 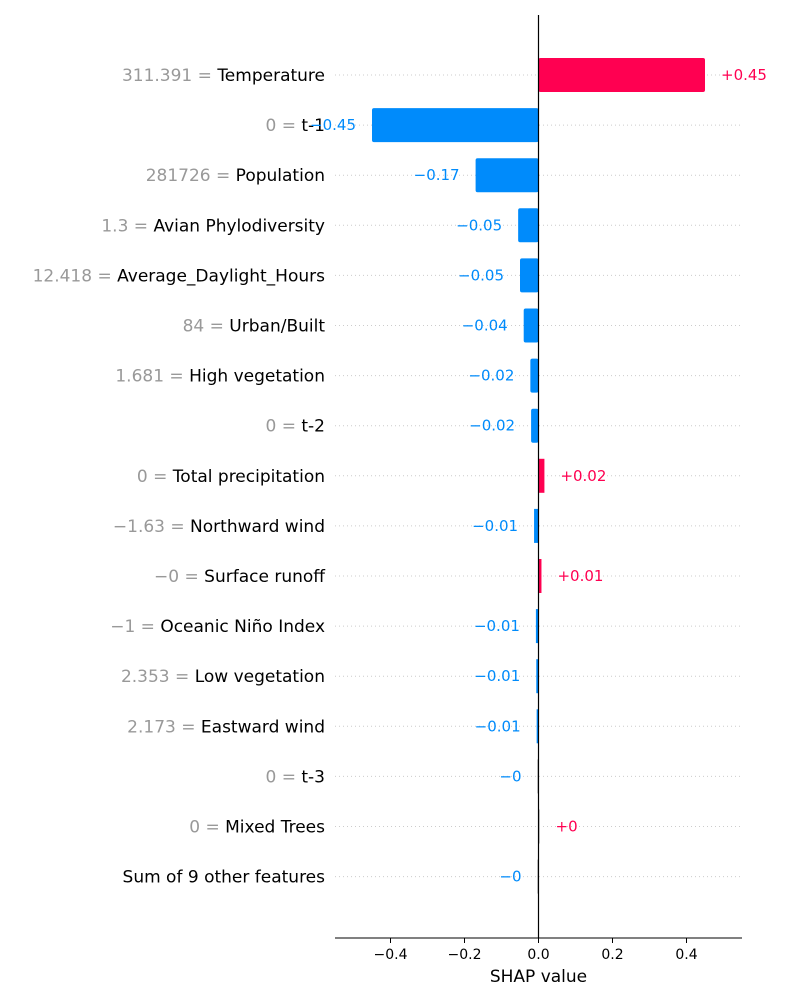 I want to click on feature-label: 0 = t-2, so click(x=296, y=427).